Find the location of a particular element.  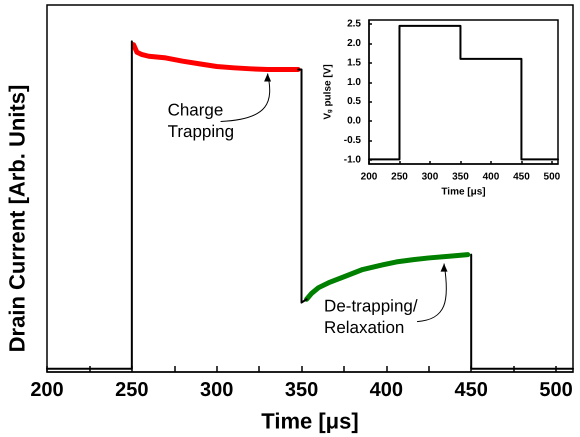

y-tick-label: 1.5 is located at coordinates (354, 62).